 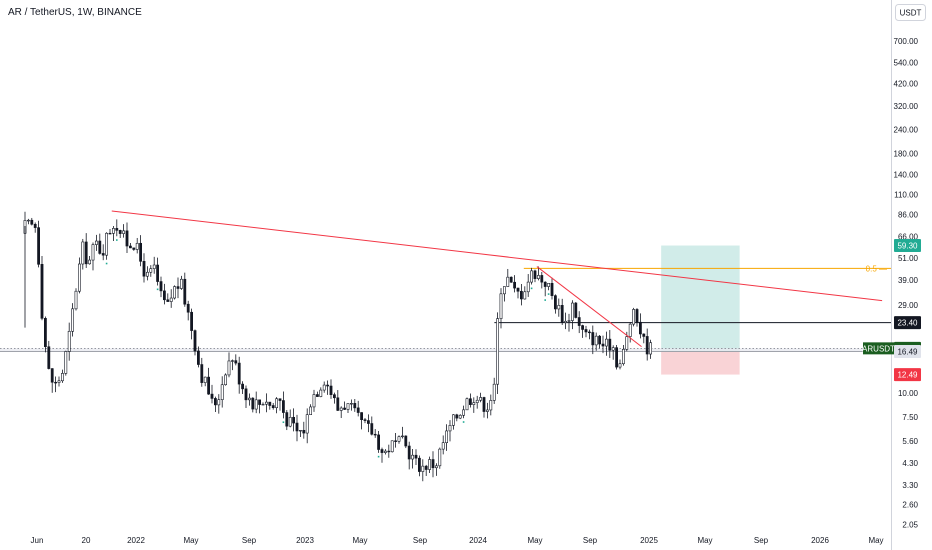 What do you see at coordinates (700, 298) in the screenshot?
I see `target-zone` at bounding box center [700, 298].